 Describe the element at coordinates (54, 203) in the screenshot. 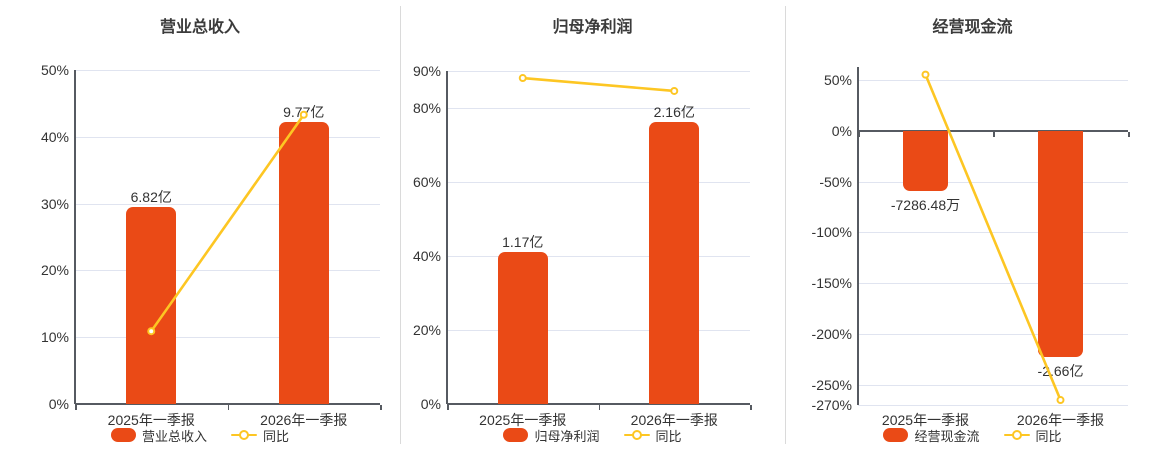

I see `y-tick-label: 30%` at that location.